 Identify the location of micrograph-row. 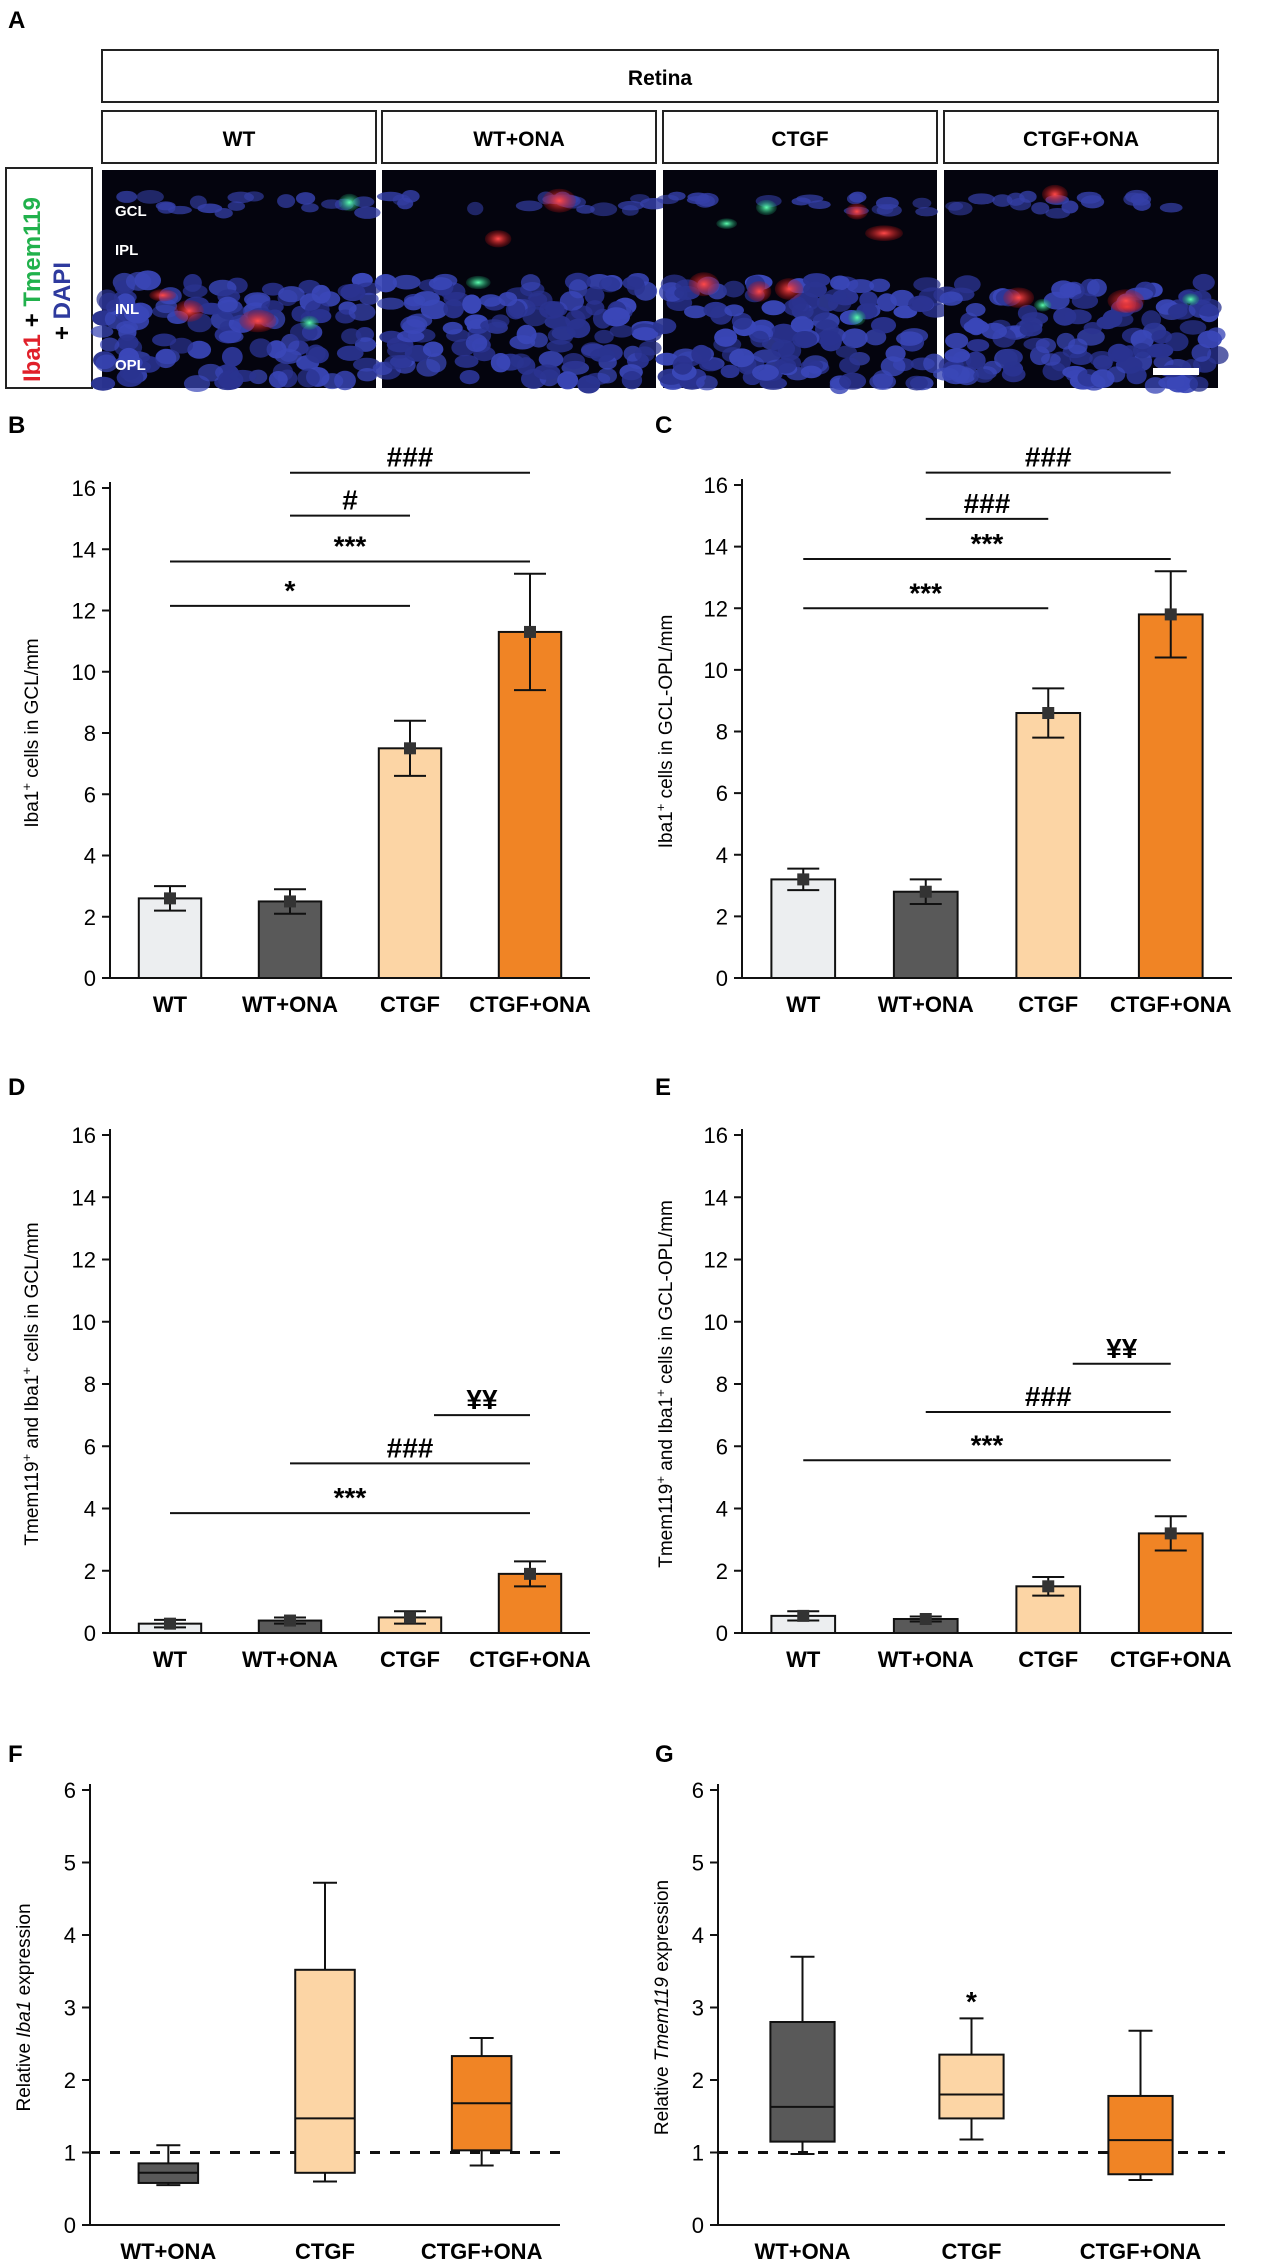
(659, 282).